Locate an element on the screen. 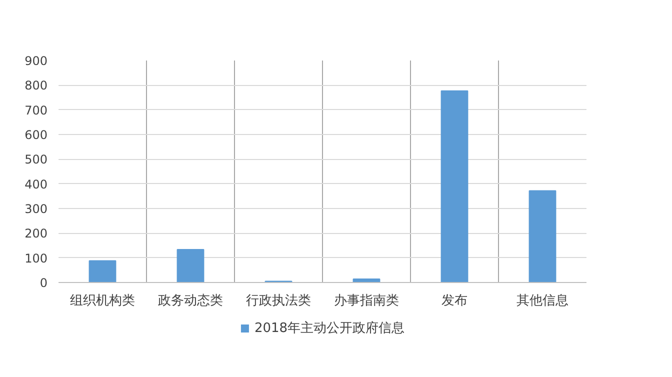  x-tick-label: 发布 is located at coordinates (455, 301).